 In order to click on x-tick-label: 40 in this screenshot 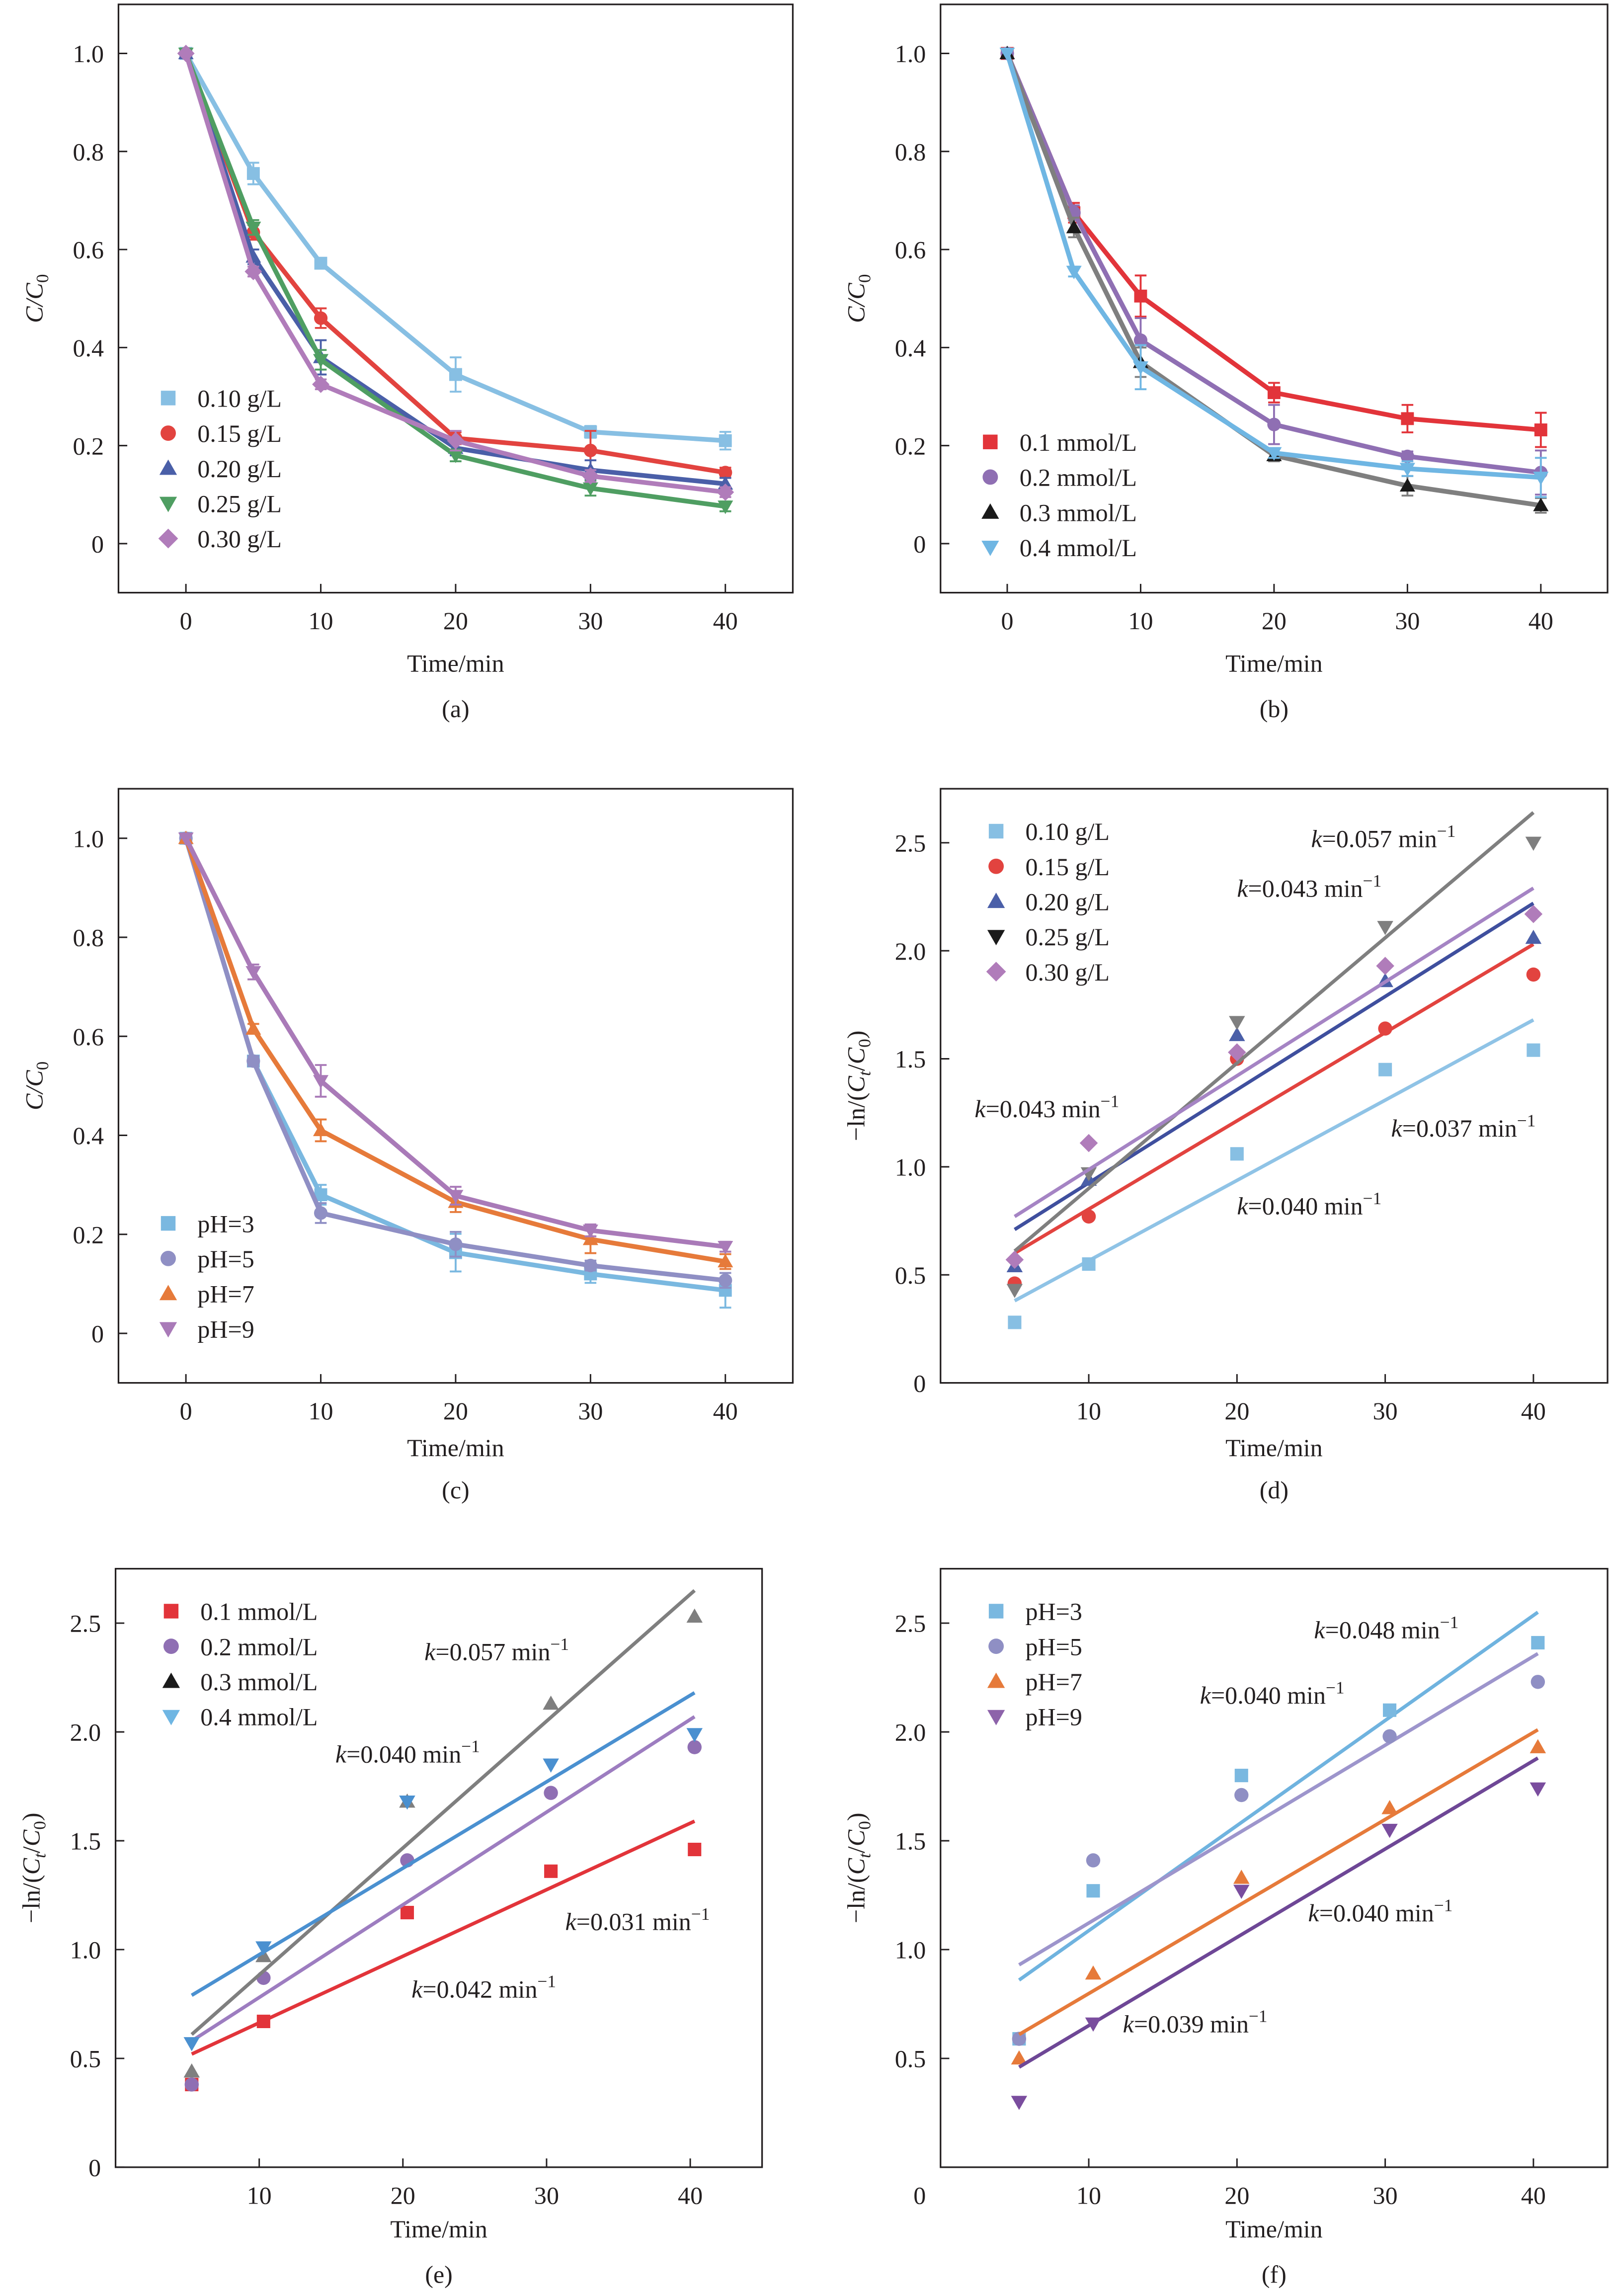, I will do `click(1533, 2195)`.